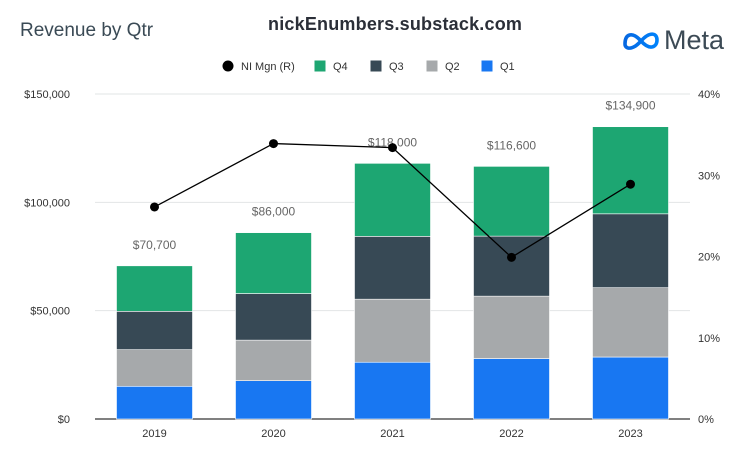 Image resolution: width=743 pixels, height=457 pixels. Describe the element at coordinates (630, 434) in the screenshot. I see `x-tick-label: 2023` at that location.